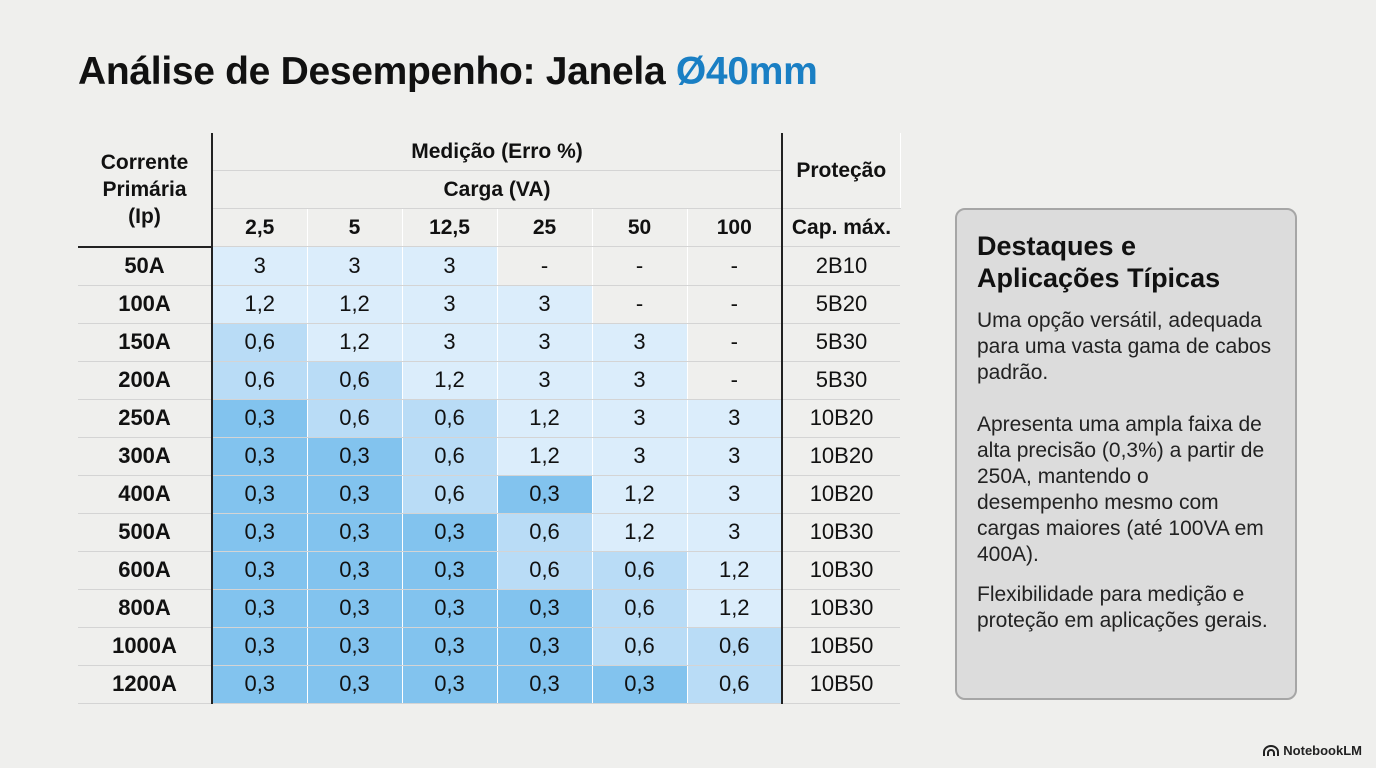 The height and width of the screenshot is (768, 1376). I want to click on load-header: 2,5, so click(260, 227).